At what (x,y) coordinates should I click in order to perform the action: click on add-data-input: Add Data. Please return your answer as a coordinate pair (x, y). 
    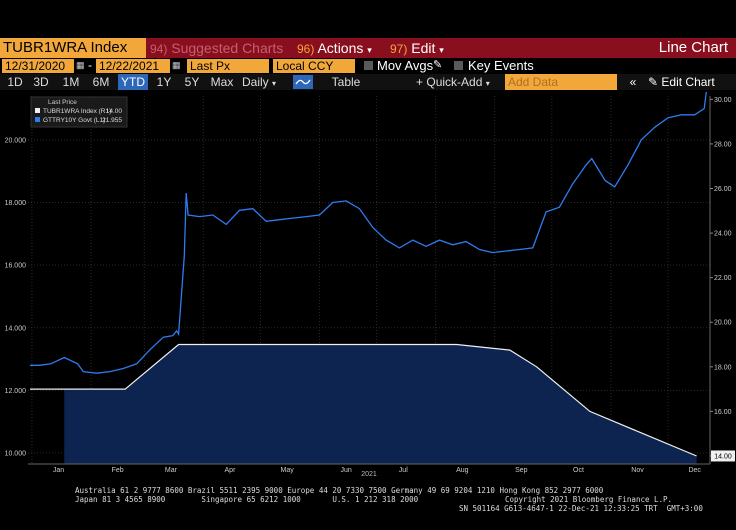
    Looking at the image, I should click on (561, 82).